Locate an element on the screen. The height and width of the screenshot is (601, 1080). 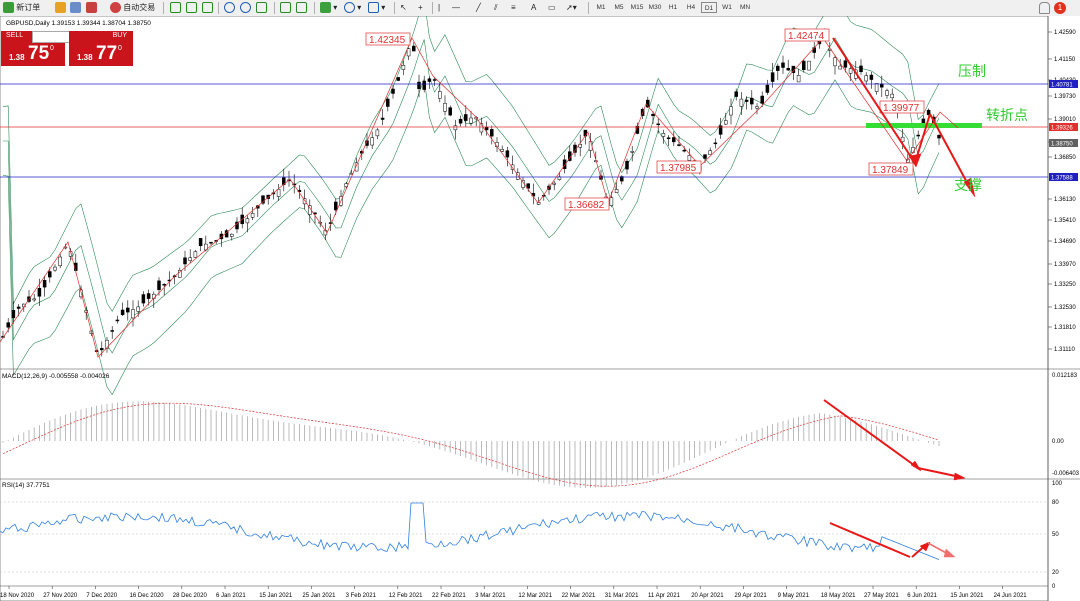
timeframe-m30: M30 is located at coordinates (655, 7).